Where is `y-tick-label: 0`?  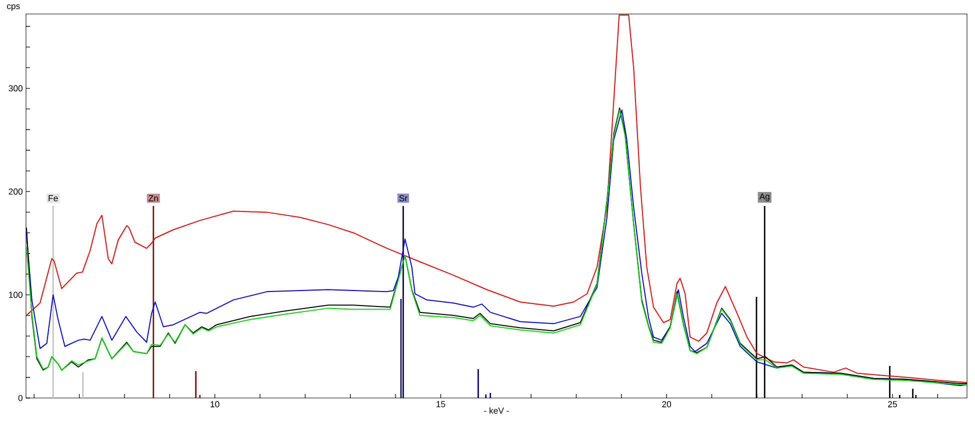
y-tick-label: 0 is located at coordinates (20, 398).